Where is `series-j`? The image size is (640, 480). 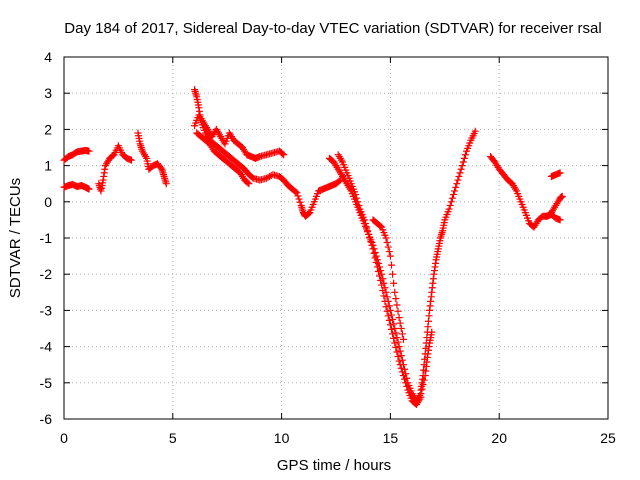 series-j is located at coordinates (388, 279).